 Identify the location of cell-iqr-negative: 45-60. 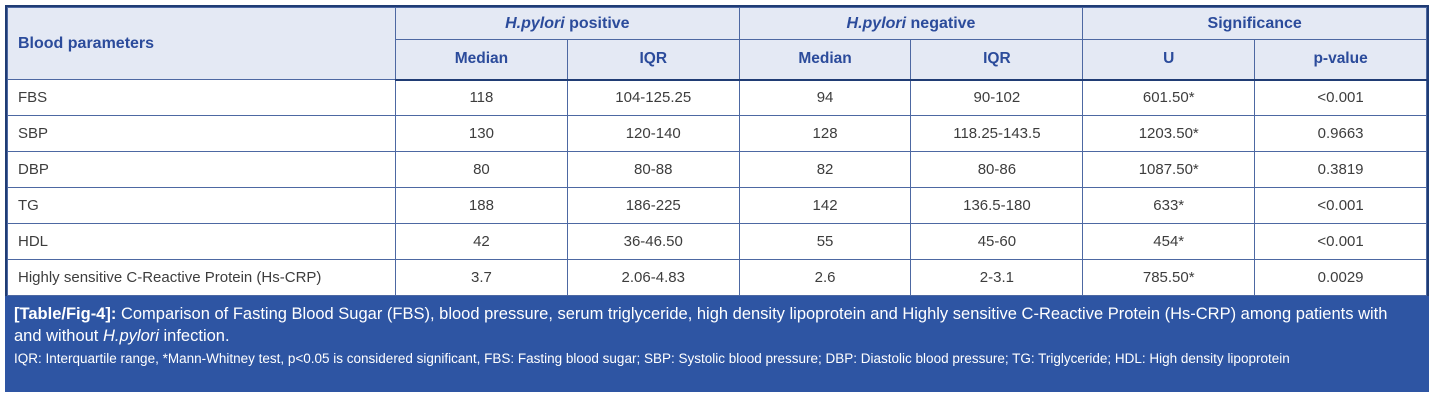
(997, 241).